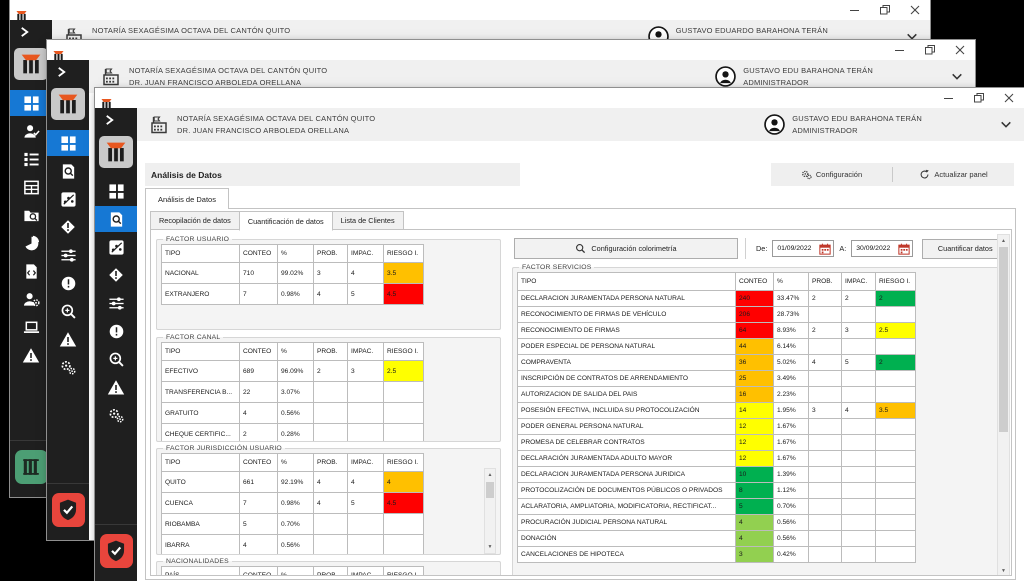 The height and width of the screenshot is (581, 1024). What do you see at coordinates (31, 327) in the screenshot?
I see `sidebar-item-laptop` at bounding box center [31, 327].